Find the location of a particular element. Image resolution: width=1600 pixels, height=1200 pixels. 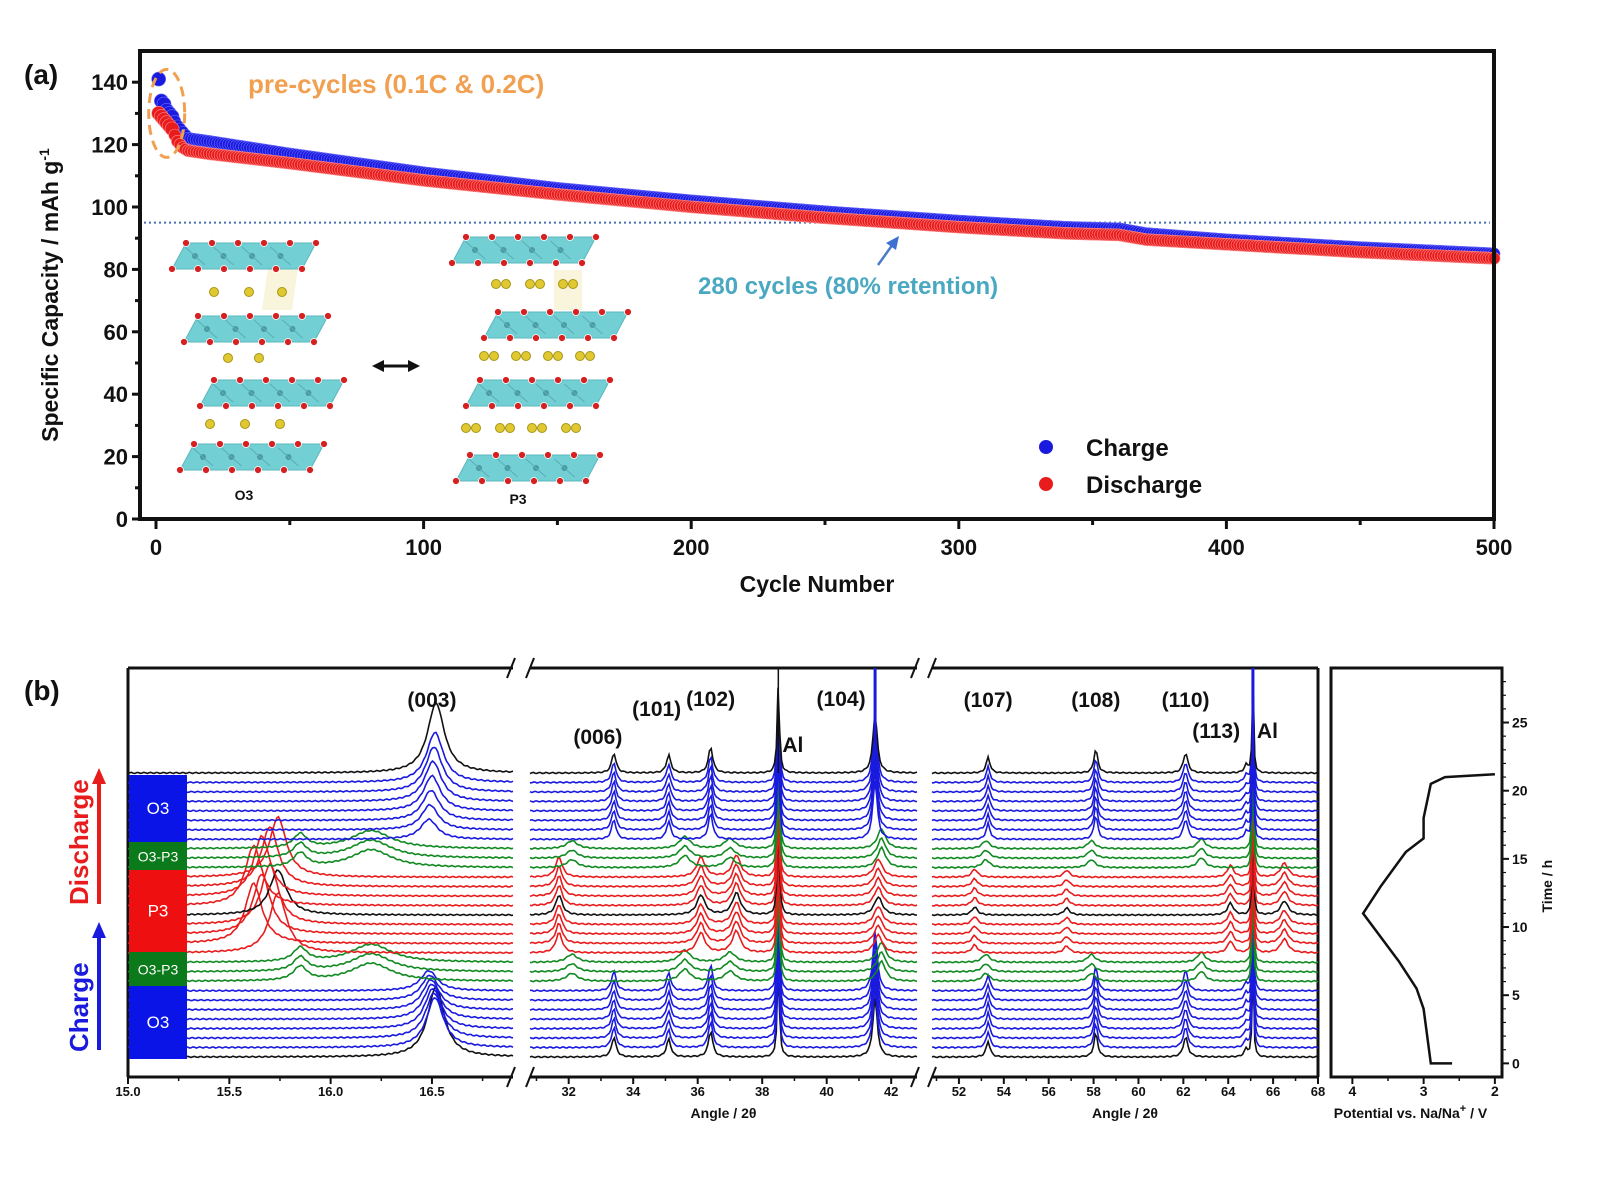

crystal-structure-inset: O3 P3 is located at coordinates (400, 370).